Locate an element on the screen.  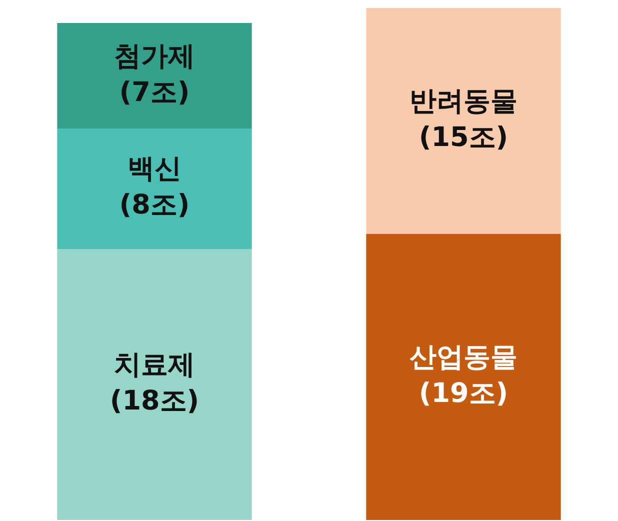
series-label: 산업동물 is located at coordinates (464, 357).